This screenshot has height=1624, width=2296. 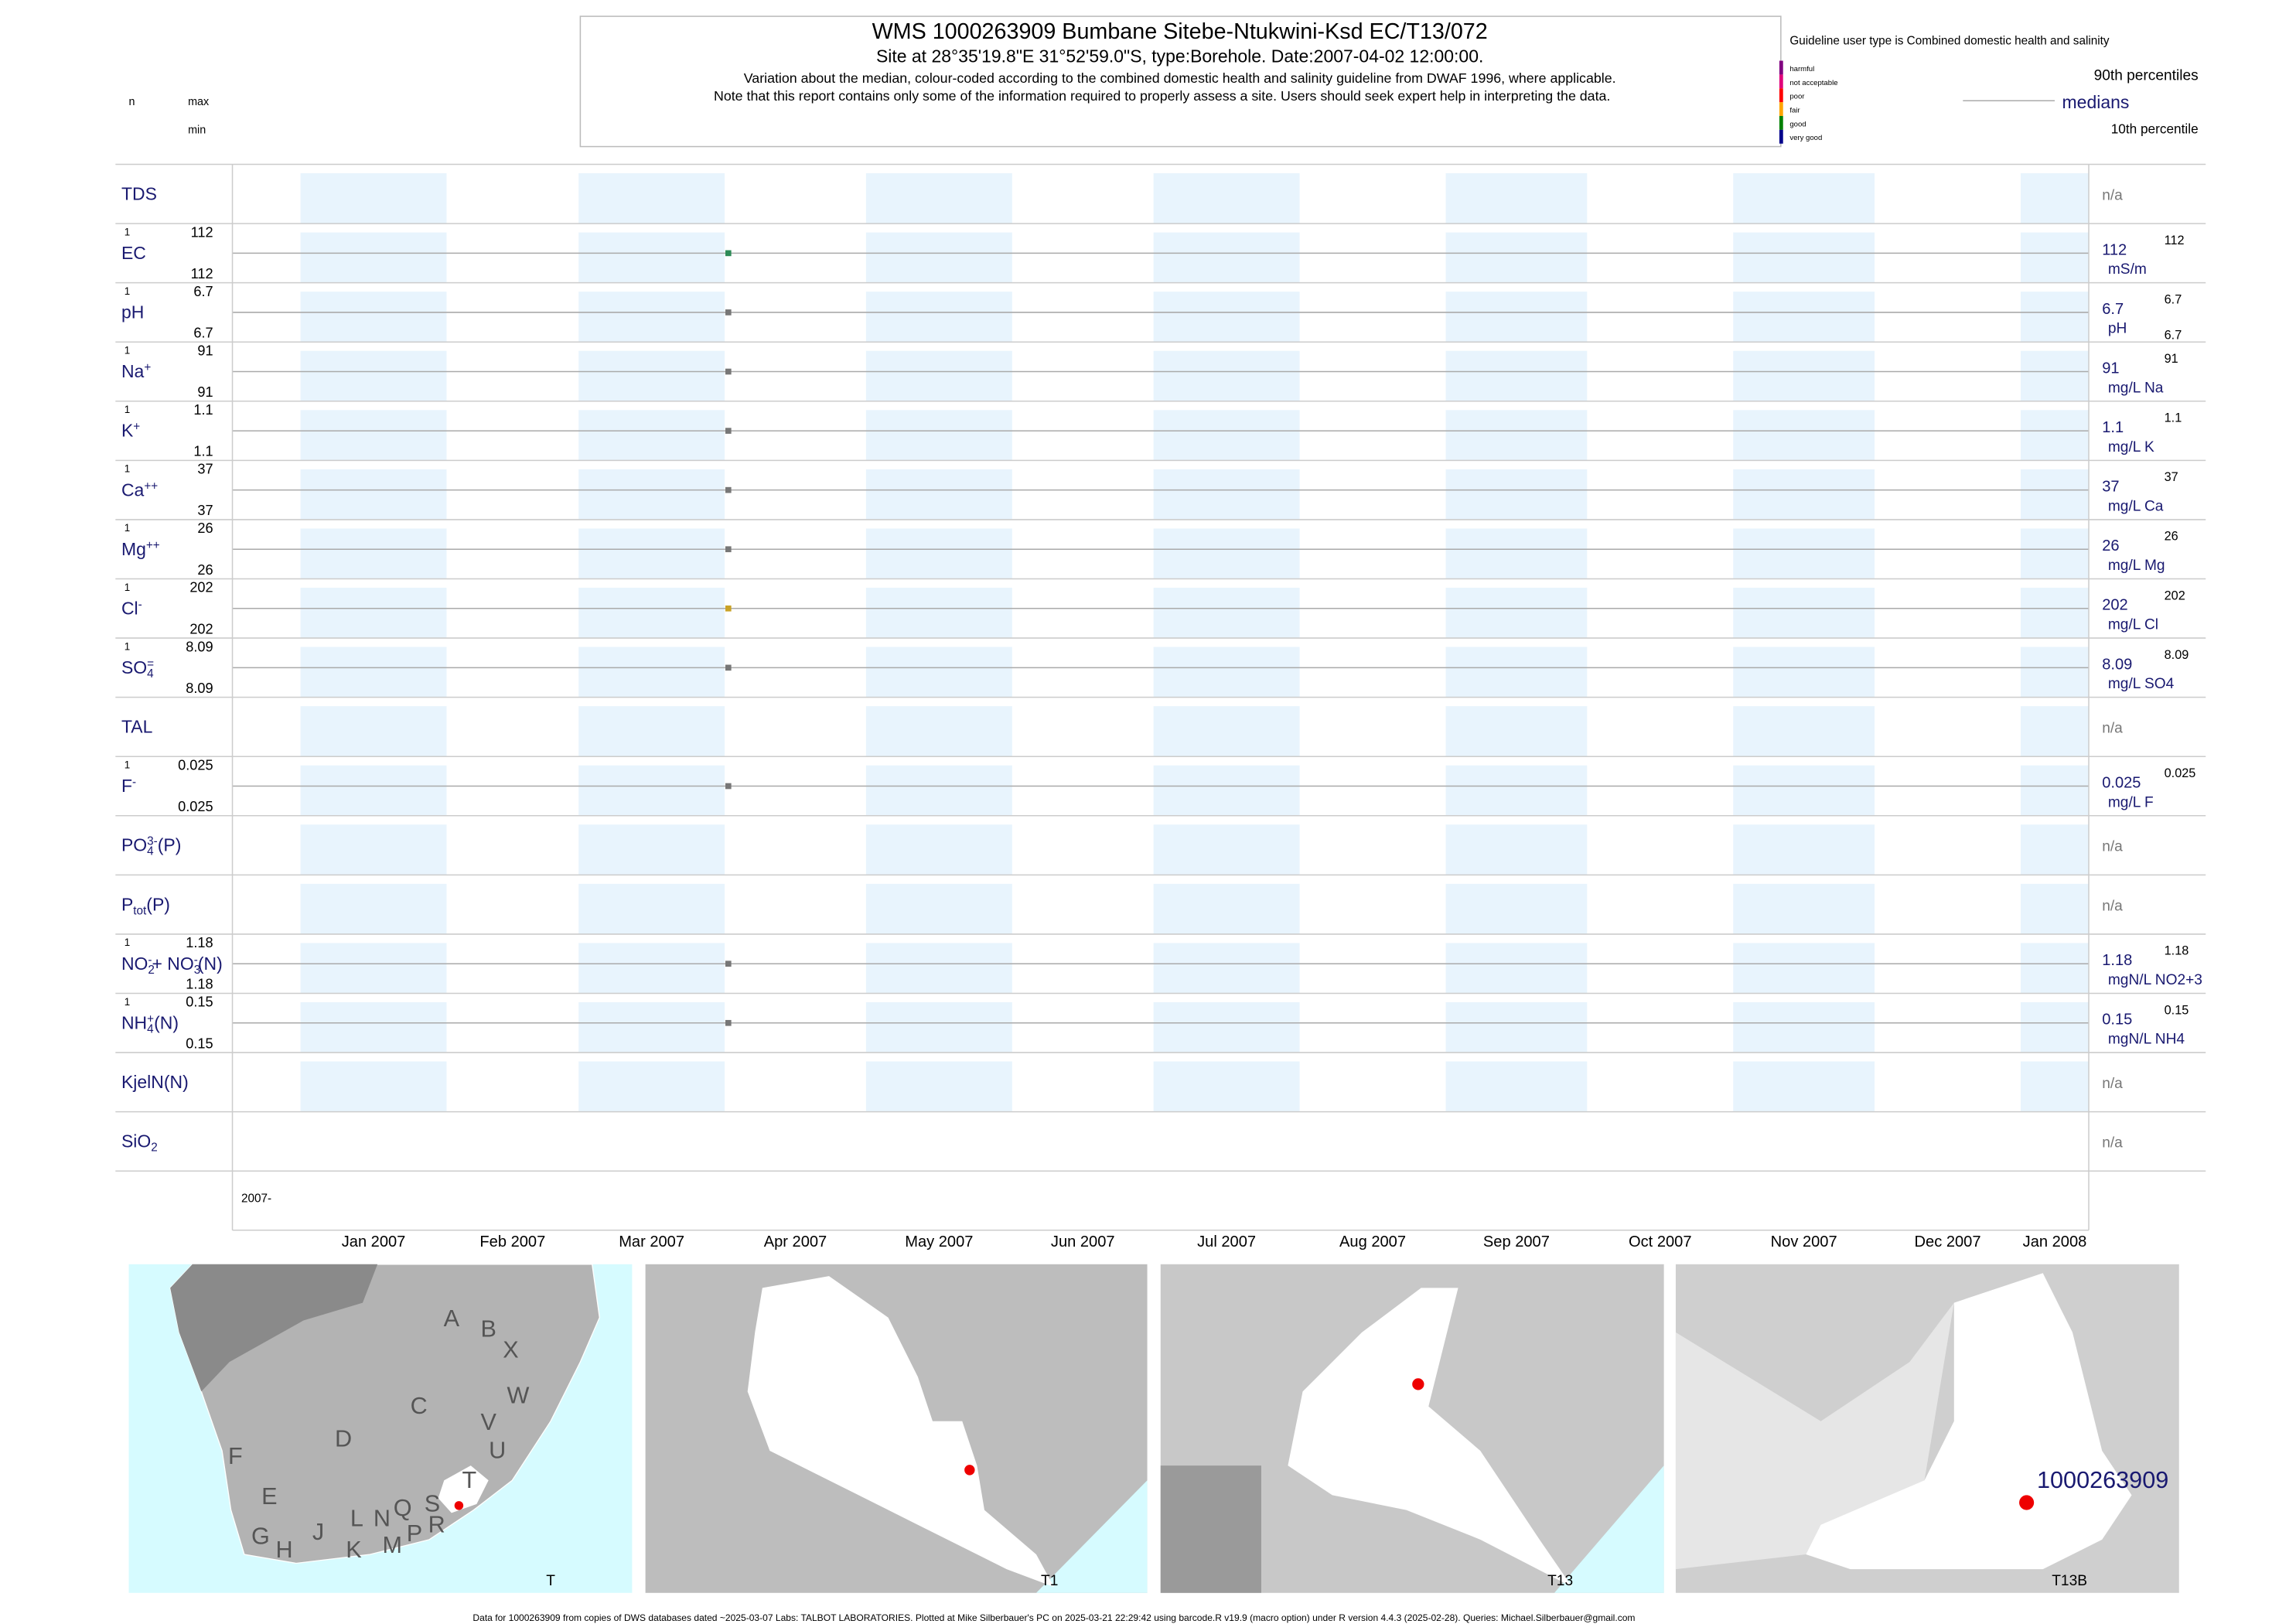 I want to click on name-part: 4, so click(x=150, y=851).